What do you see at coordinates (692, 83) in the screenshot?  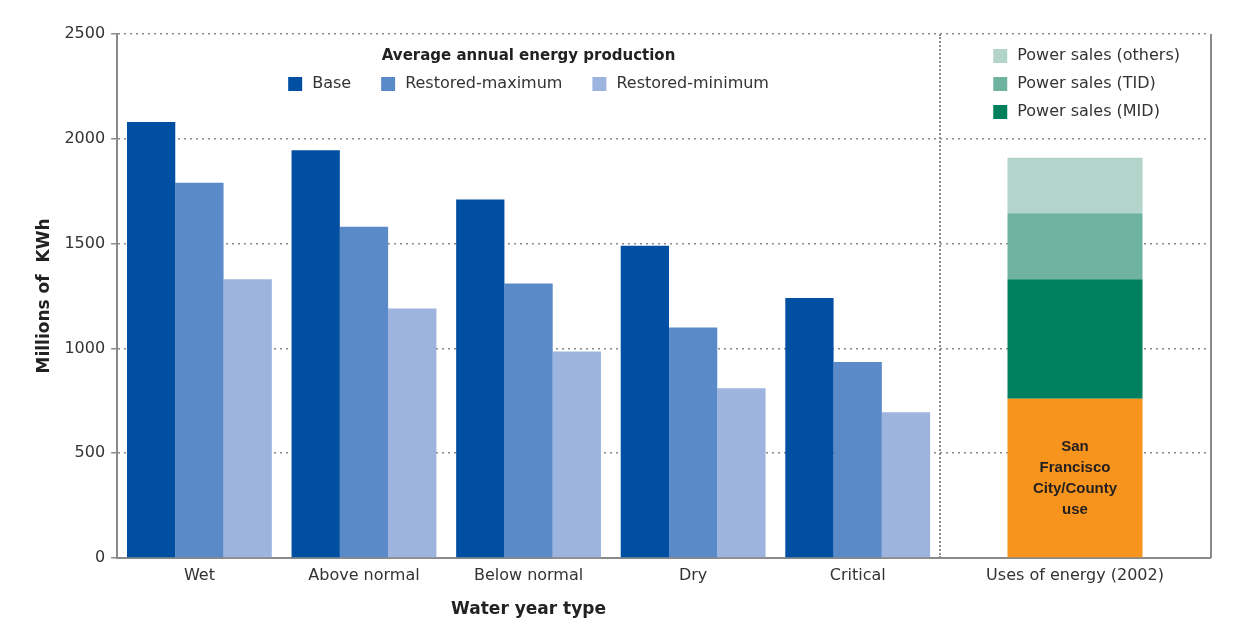 I see `legend-label: Restored-minimum` at bounding box center [692, 83].